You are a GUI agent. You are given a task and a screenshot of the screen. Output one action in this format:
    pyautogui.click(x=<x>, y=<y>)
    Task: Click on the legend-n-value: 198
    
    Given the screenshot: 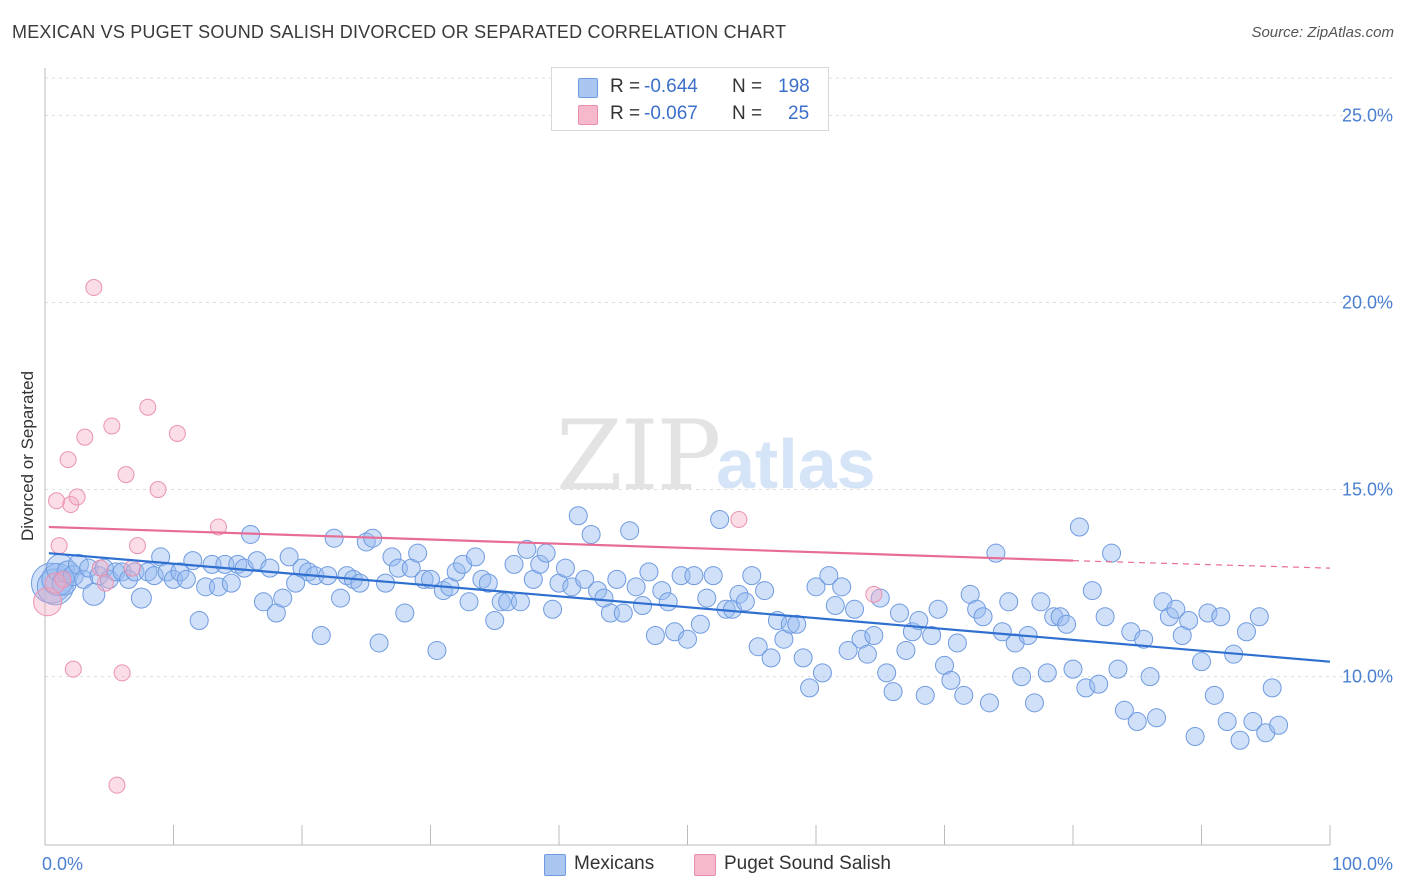 What is the action you would take?
    pyautogui.click(x=794, y=86)
    